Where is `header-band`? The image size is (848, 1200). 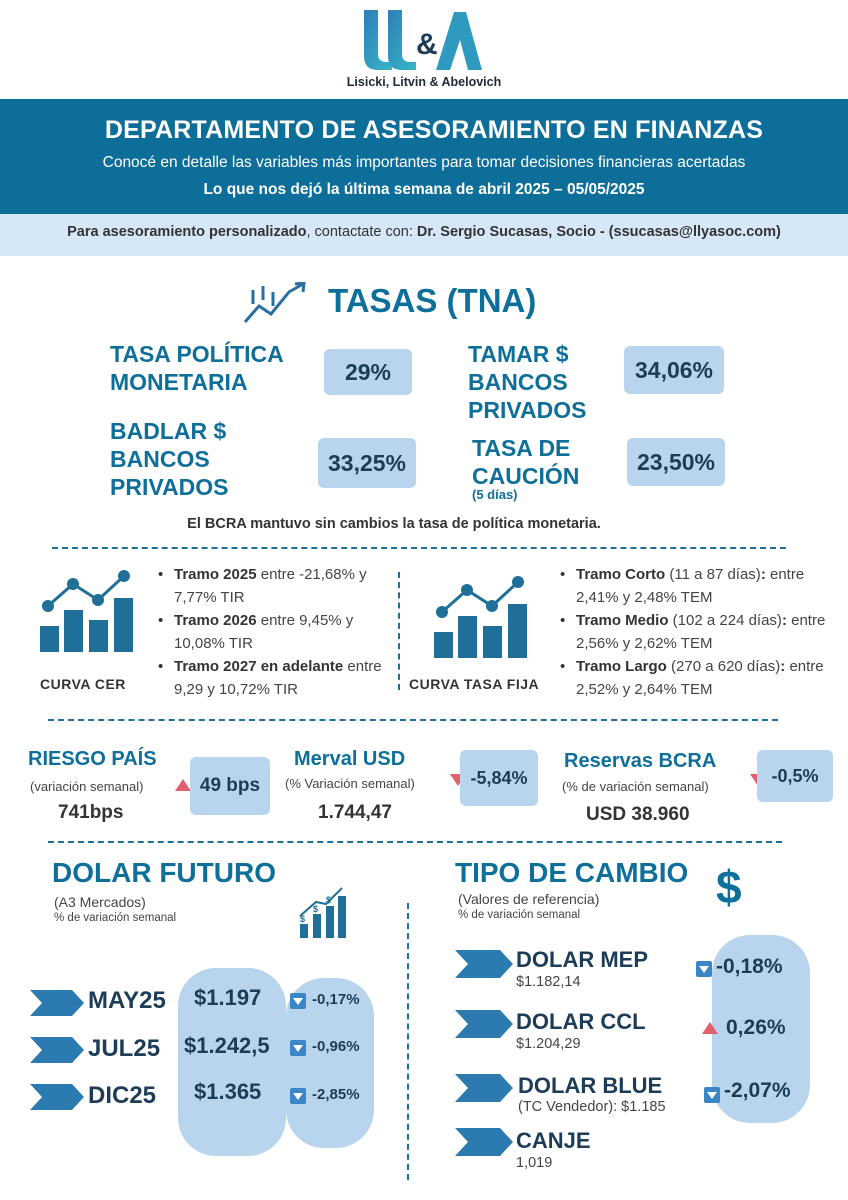
header-band is located at coordinates (424, 156).